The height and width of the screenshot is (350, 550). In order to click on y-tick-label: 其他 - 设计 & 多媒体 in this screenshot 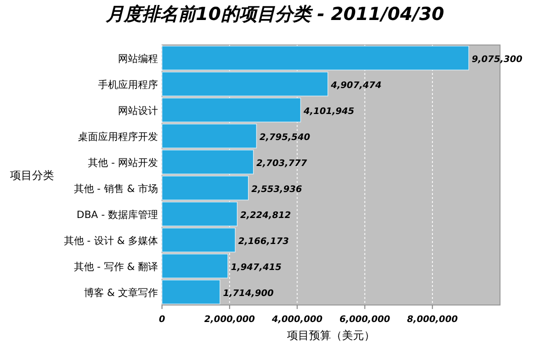, I will do `click(111, 241)`.